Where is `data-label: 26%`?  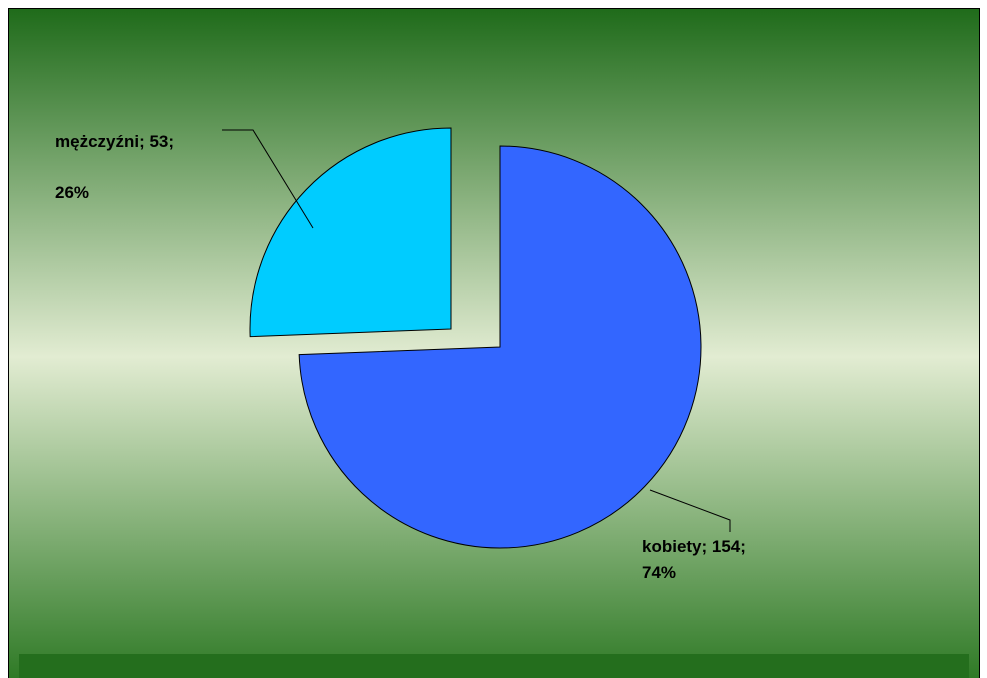 data-label: 26% is located at coordinates (72, 192).